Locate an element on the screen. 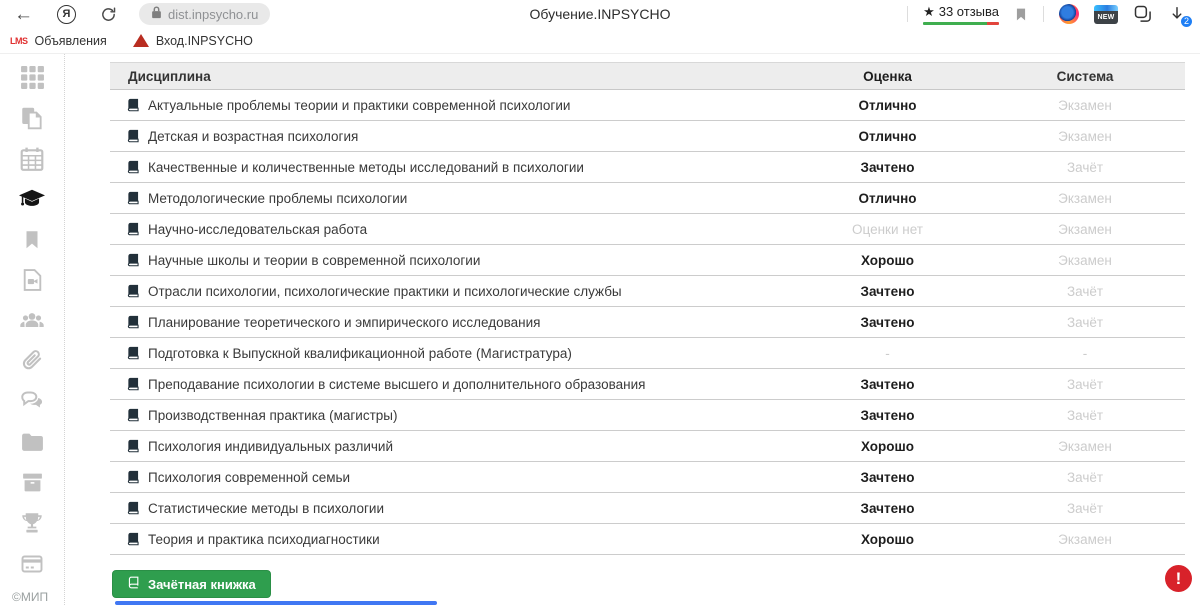 This screenshot has width=1200, height=605. sidebar-item-documents is located at coordinates (32, 118).